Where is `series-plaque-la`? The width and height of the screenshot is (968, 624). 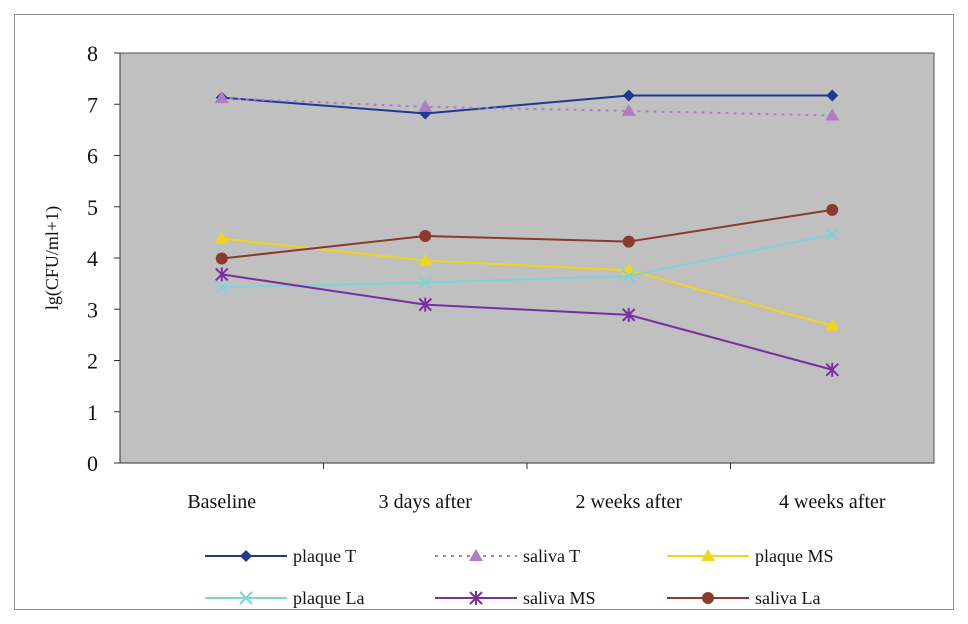
series-plaque-la is located at coordinates (527, 260).